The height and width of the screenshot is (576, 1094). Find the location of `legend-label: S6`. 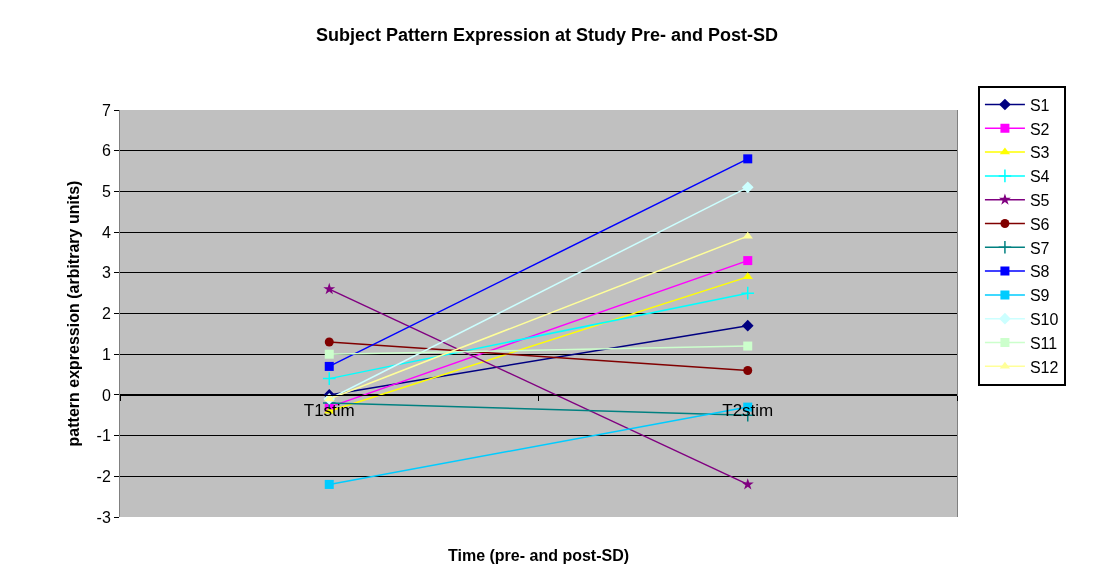

legend-label: S6 is located at coordinates (1039, 224).